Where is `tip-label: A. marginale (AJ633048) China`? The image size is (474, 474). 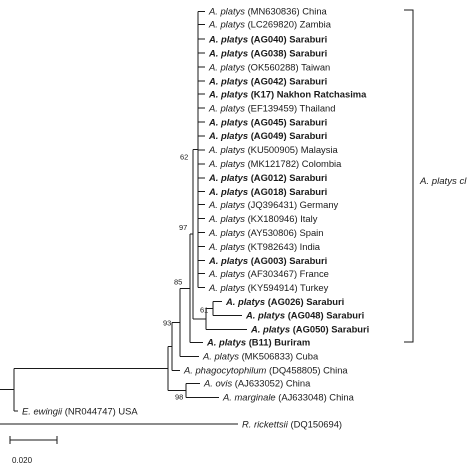
tip-label: A. marginale (AJ633048) China is located at coordinates (288, 397).